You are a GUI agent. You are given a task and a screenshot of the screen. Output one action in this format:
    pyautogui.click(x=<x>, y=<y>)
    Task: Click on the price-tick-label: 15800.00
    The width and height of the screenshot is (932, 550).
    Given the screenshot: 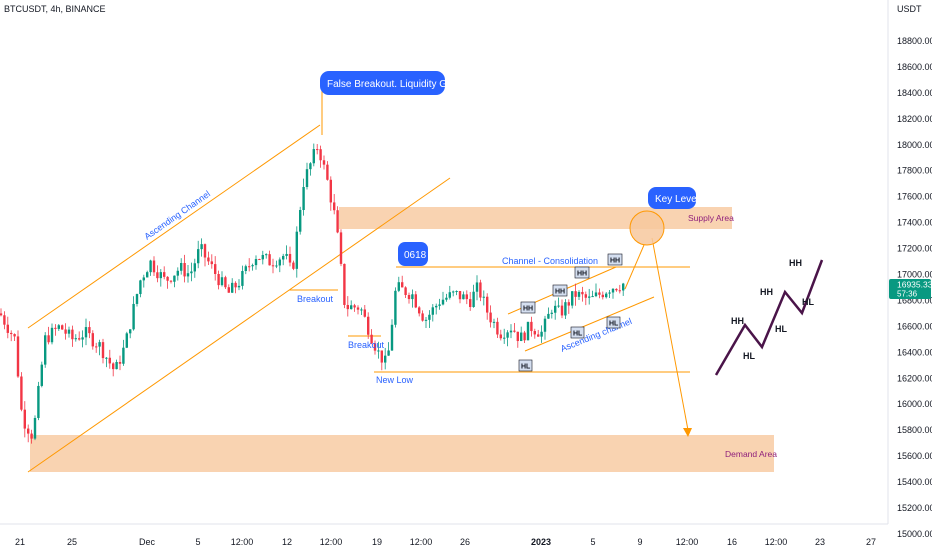 What is the action you would take?
    pyautogui.click(x=914, y=430)
    